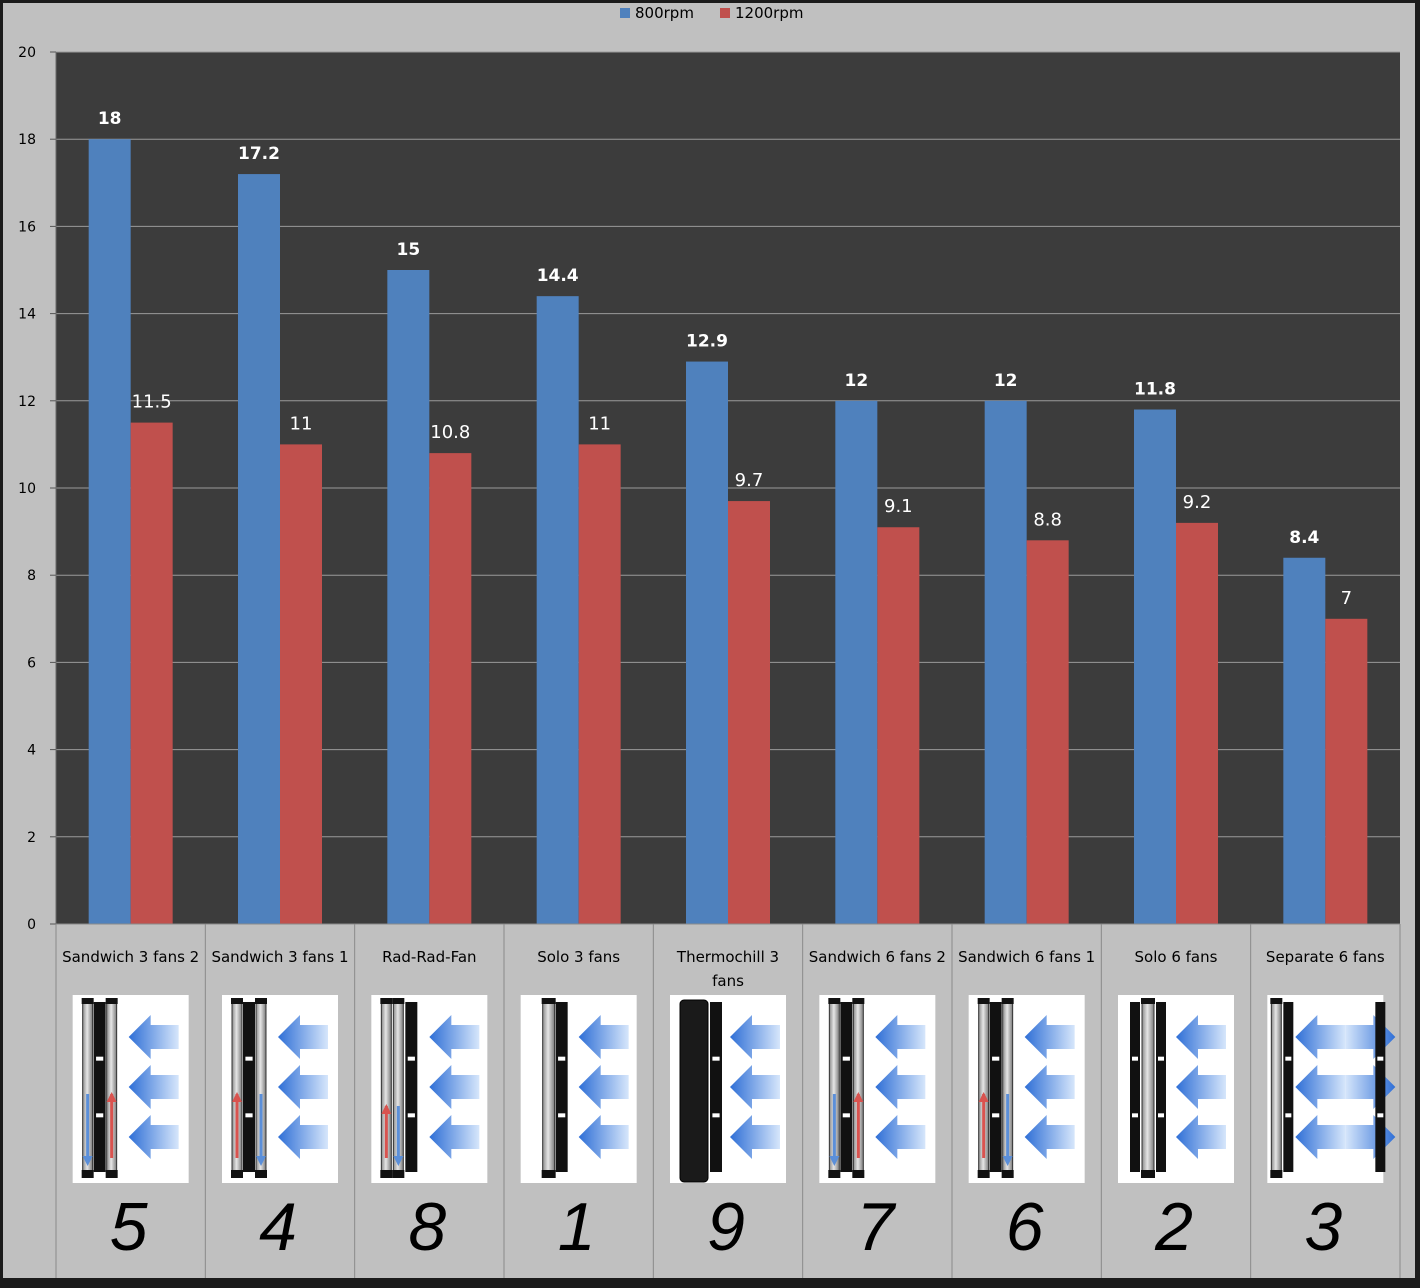 The image size is (1420, 1288). Describe the element at coordinates (278, 1227) in the screenshot. I see `rank-number: 4` at that location.